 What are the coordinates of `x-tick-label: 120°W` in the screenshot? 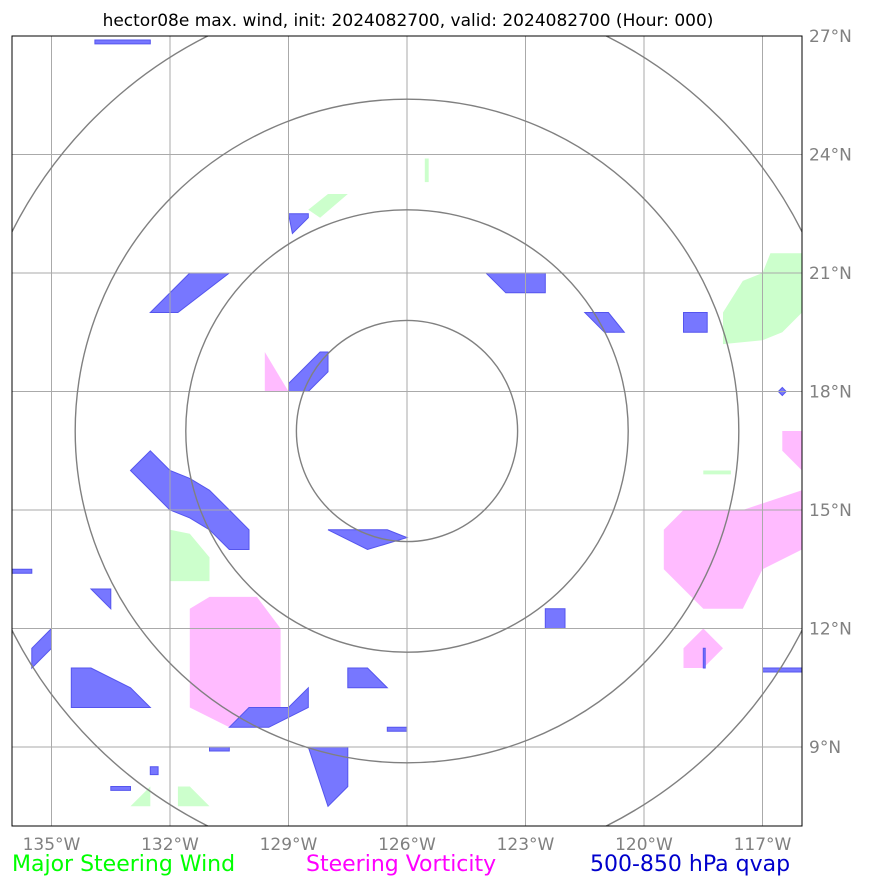 It's located at (644, 845).